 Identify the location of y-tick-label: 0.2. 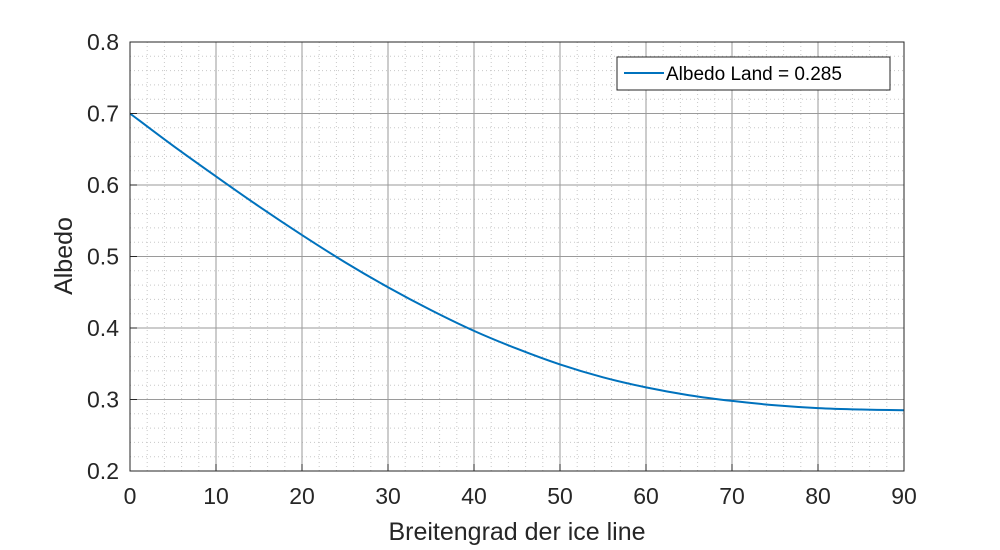
(103, 471).